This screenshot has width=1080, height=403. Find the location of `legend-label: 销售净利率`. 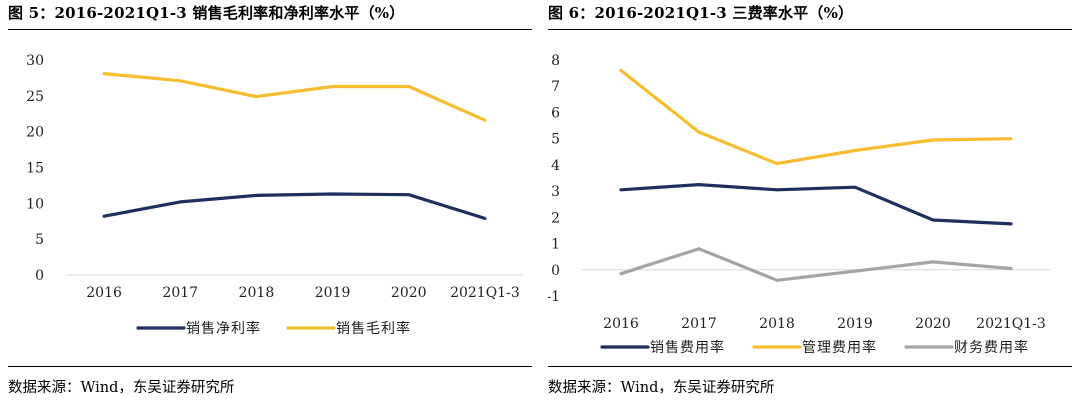

legend-label: 销售净利率 is located at coordinates (223, 328).